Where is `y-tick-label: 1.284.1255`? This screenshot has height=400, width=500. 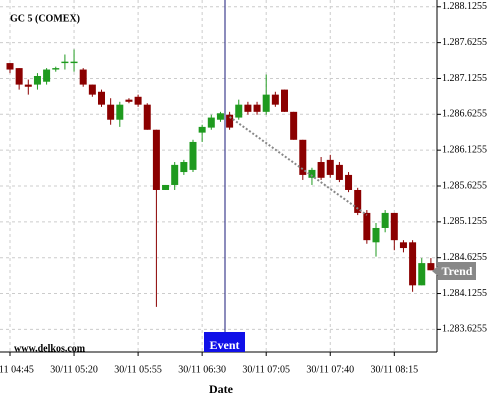
y-tick-label: 1.284.1255 is located at coordinates (464, 293).